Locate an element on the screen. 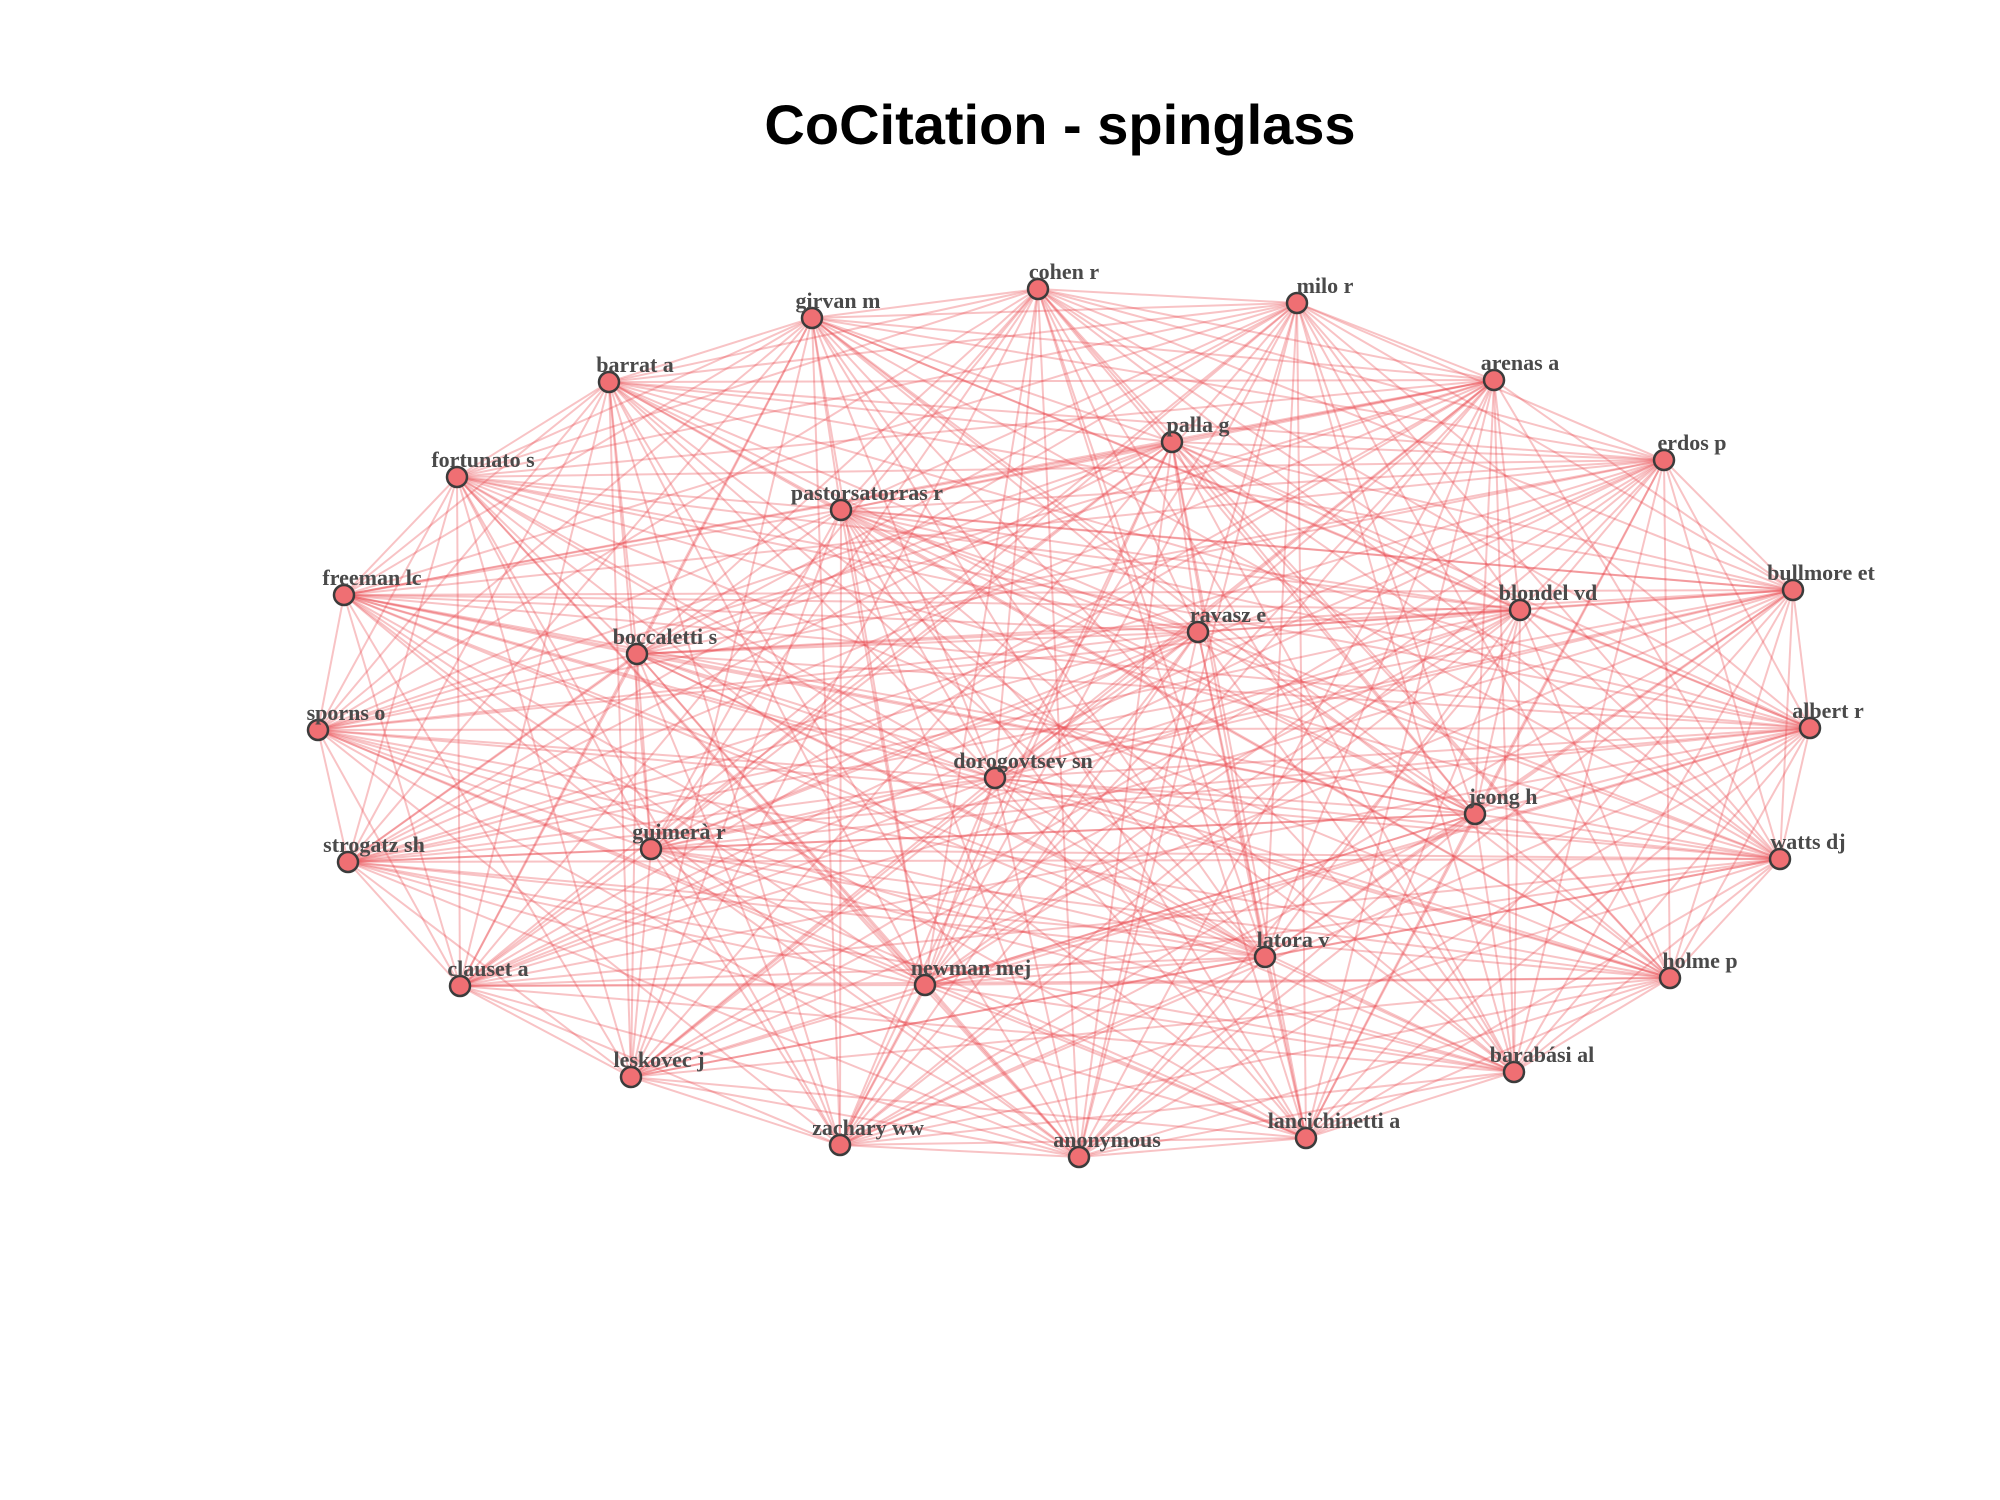  edge-girvan-m-pastorsatorras-r is located at coordinates (826, 414).